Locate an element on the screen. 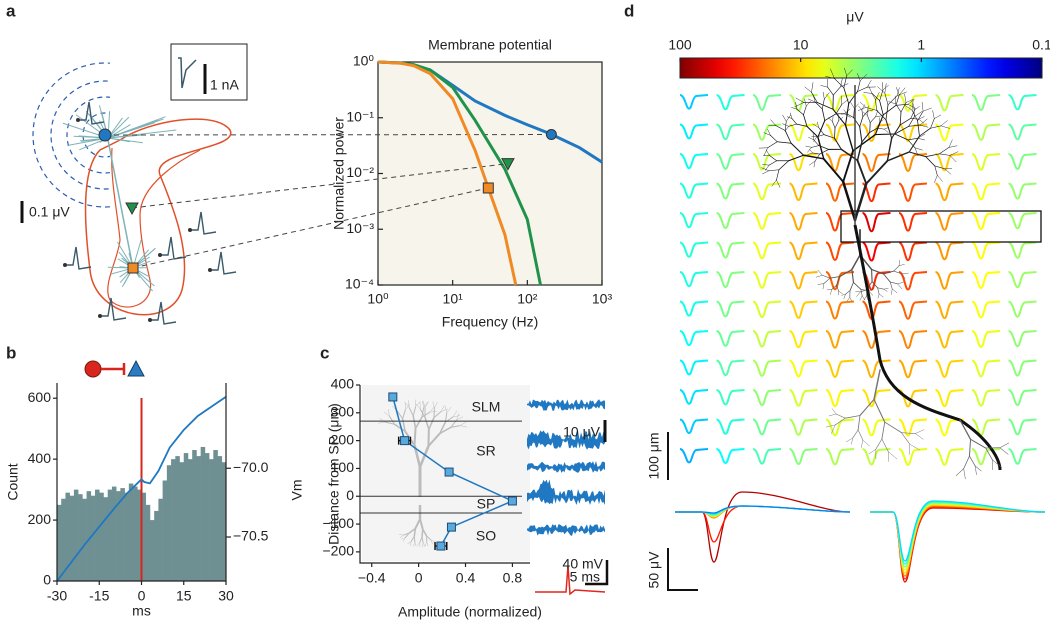 This screenshot has height=625, width=1050. layer-label: SLM is located at coordinates (486, 407).